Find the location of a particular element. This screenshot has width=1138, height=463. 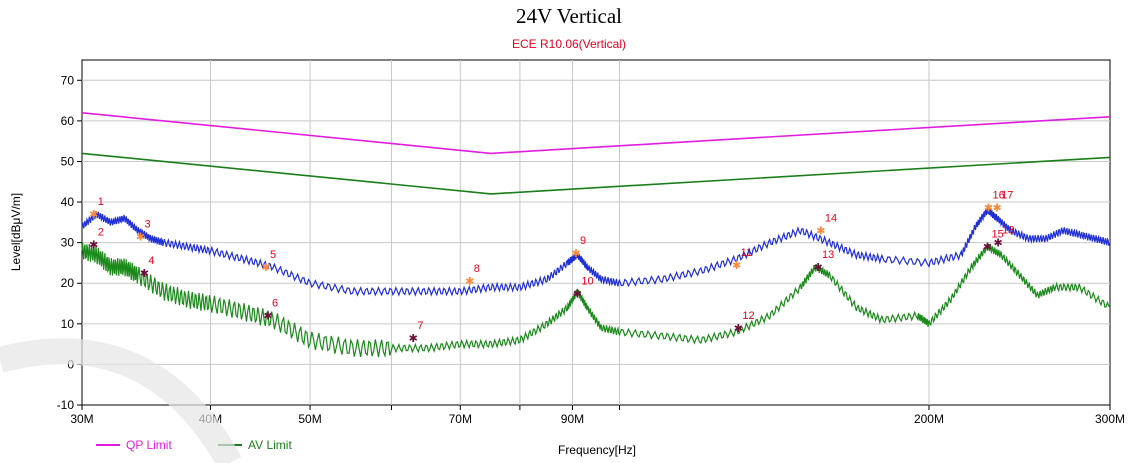

qp-limit-line is located at coordinates (596, 133).